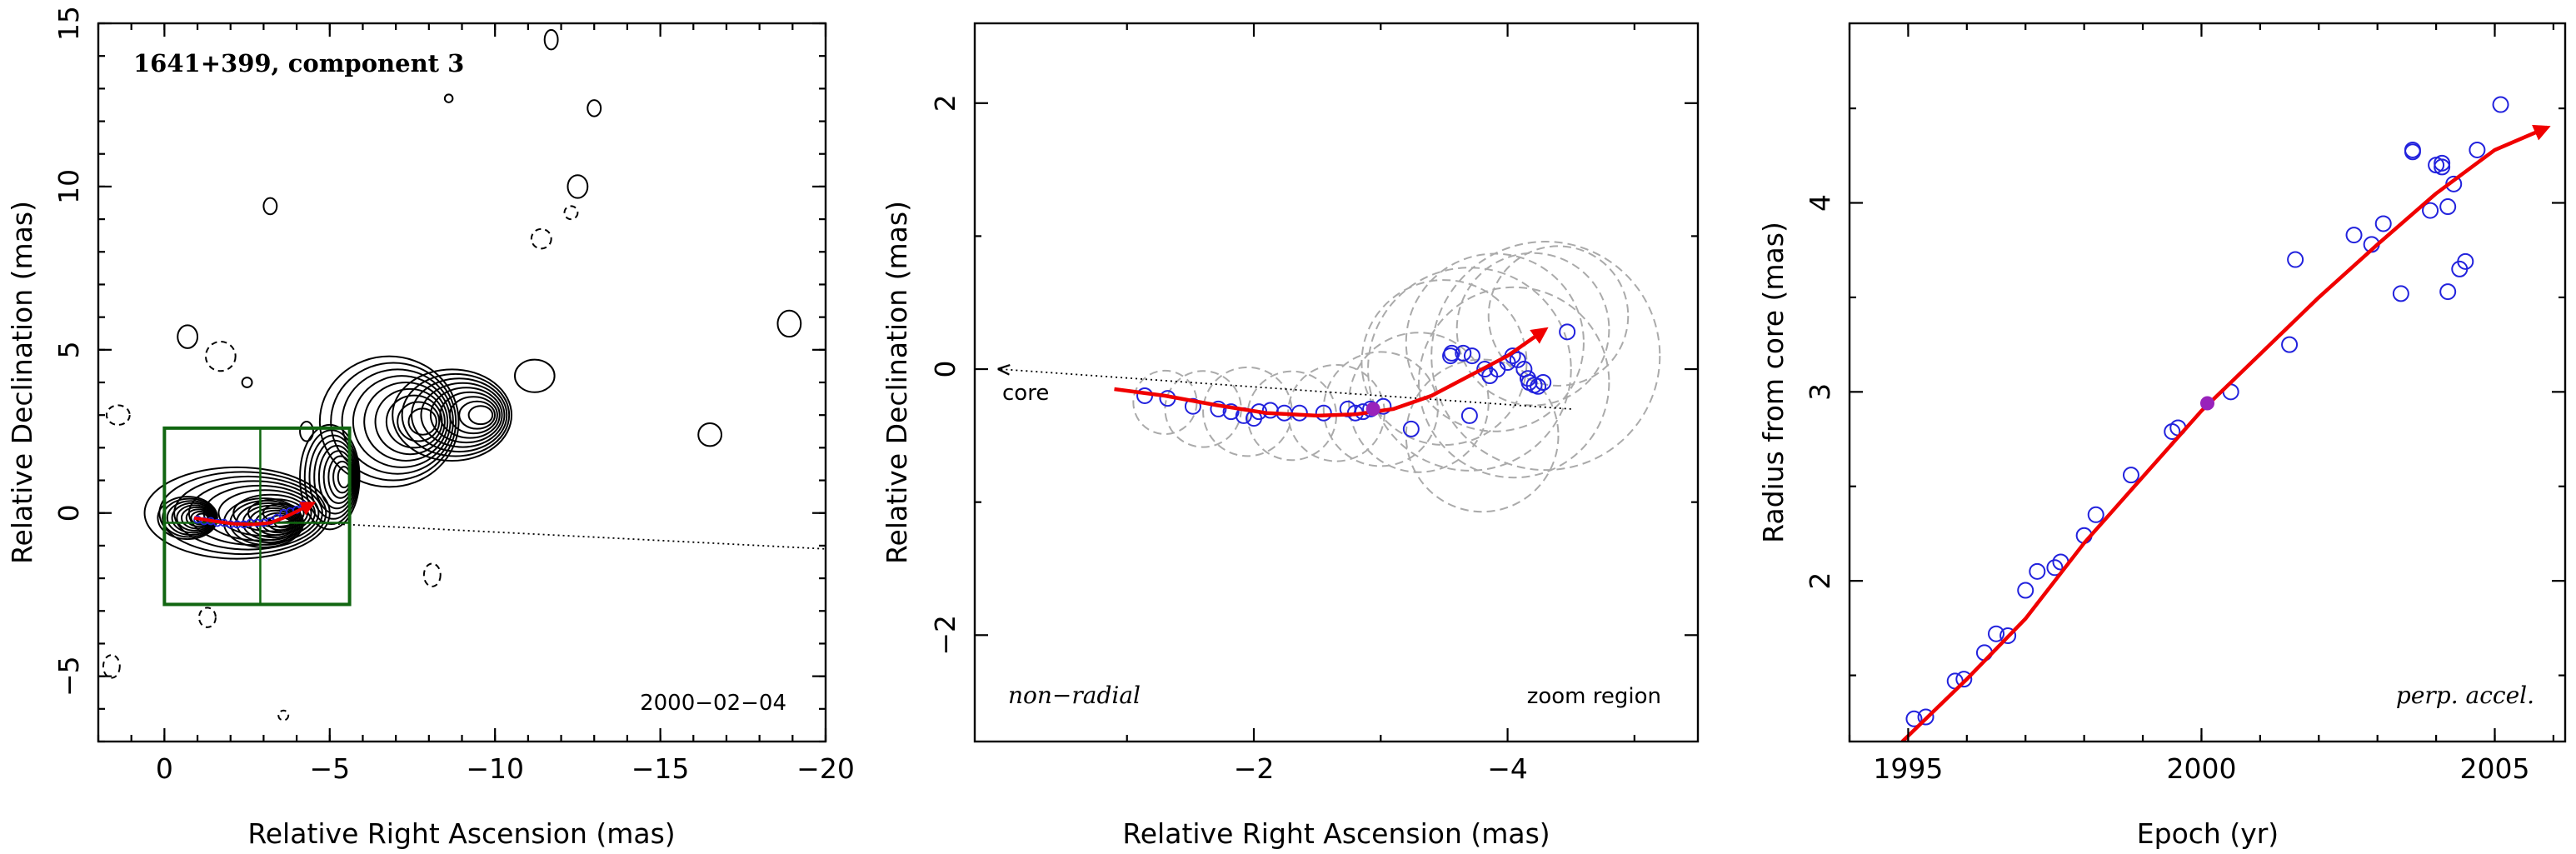 This screenshot has height=854, width=2576. I want to click on x-tick-label: 2005, so click(2495, 768).